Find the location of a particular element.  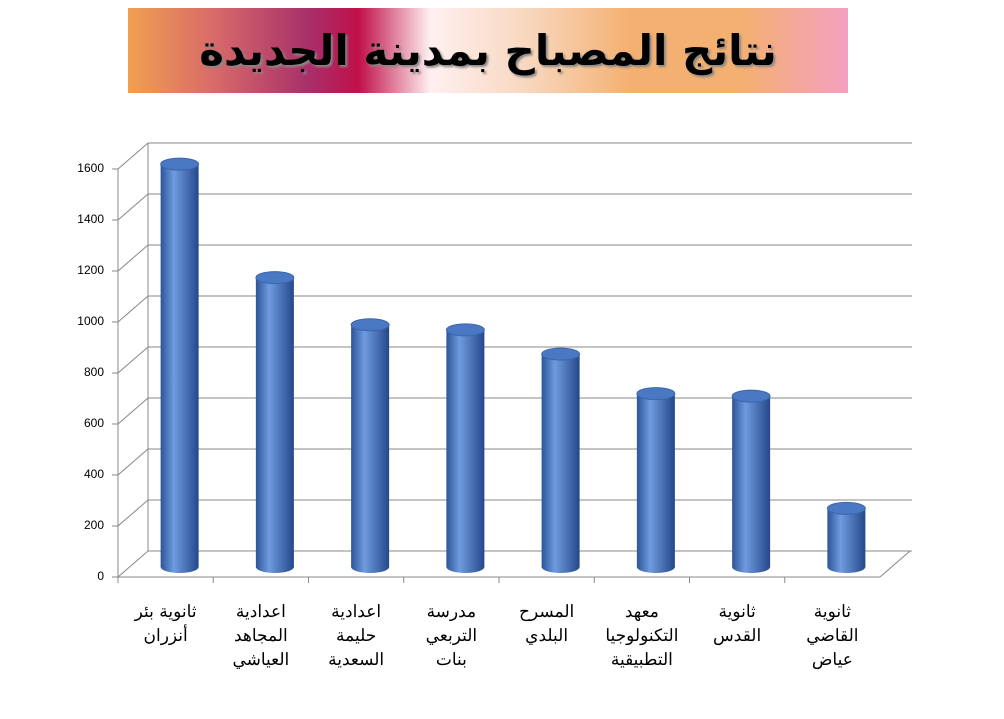

y-tick-label: 0 is located at coordinates (100, 576).